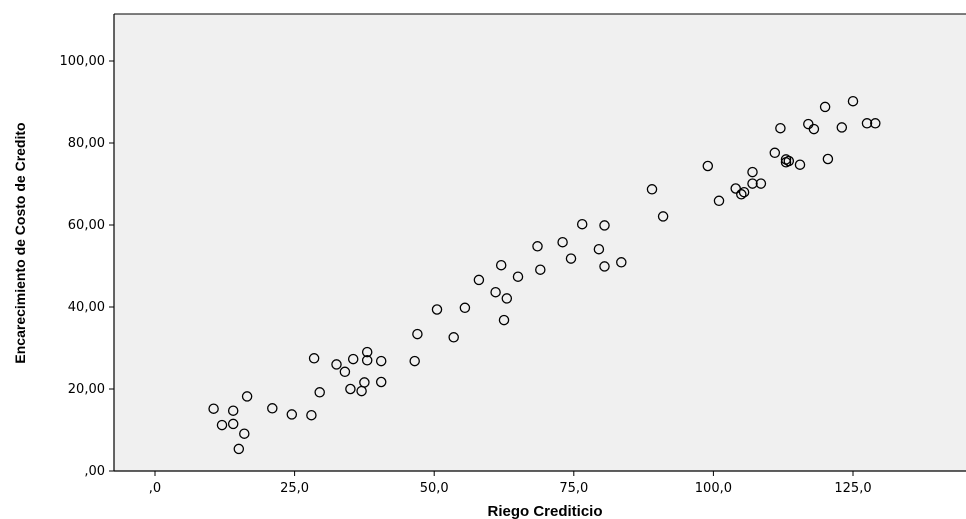 The image size is (966, 519). What do you see at coordinates (20, 242) in the screenshot?
I see `y-axis-title: Encarecimiento de Costo de Credito` at bounding box center [20, 242].